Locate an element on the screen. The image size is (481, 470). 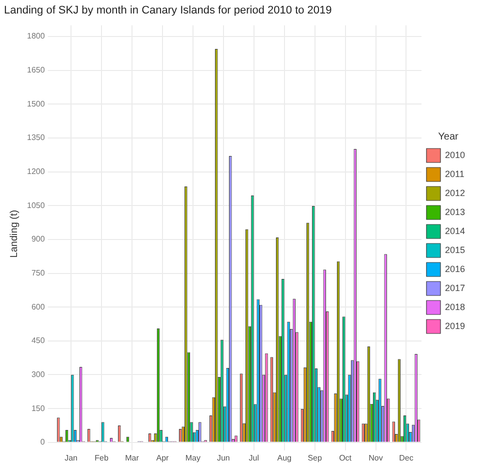
legend-label: 2013 is located at coordinates (455, 211).